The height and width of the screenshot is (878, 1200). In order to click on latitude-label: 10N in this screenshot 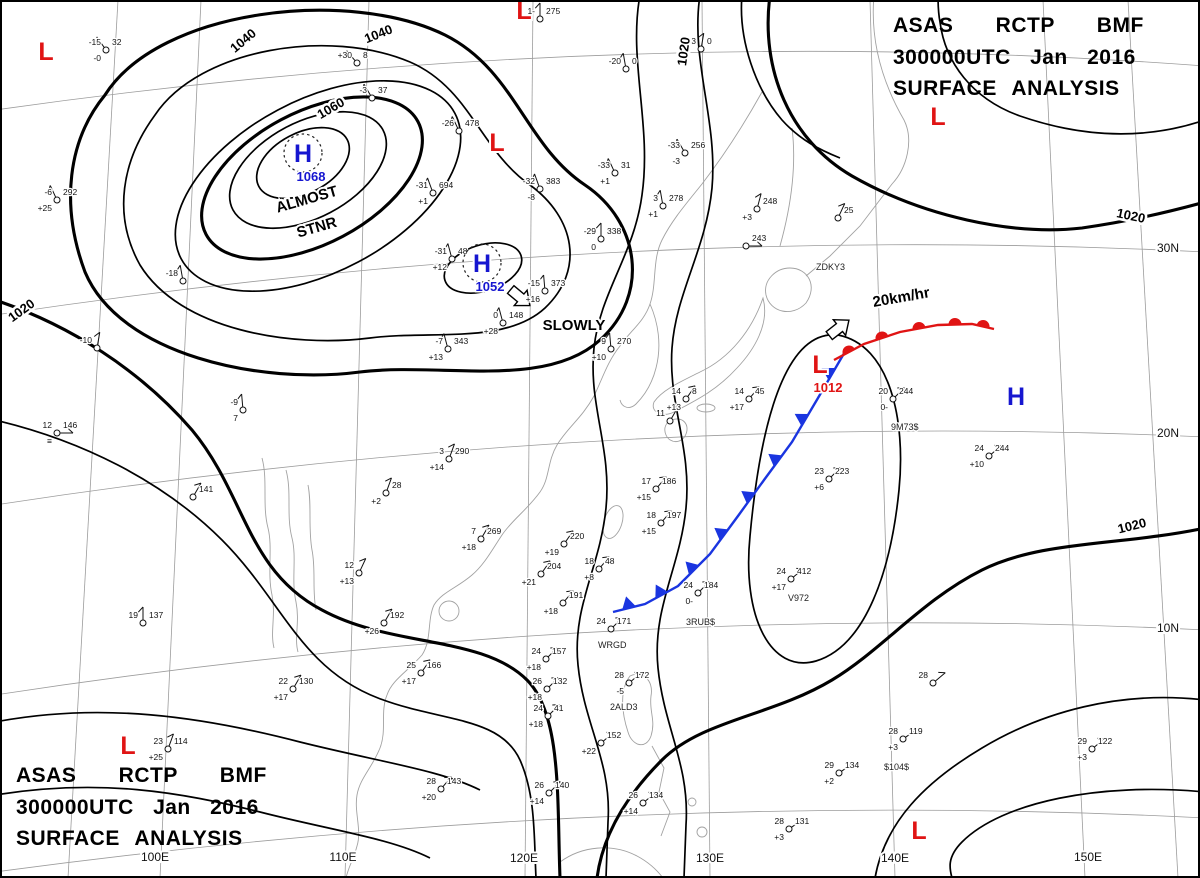, I will do `click(1168, 628)`.